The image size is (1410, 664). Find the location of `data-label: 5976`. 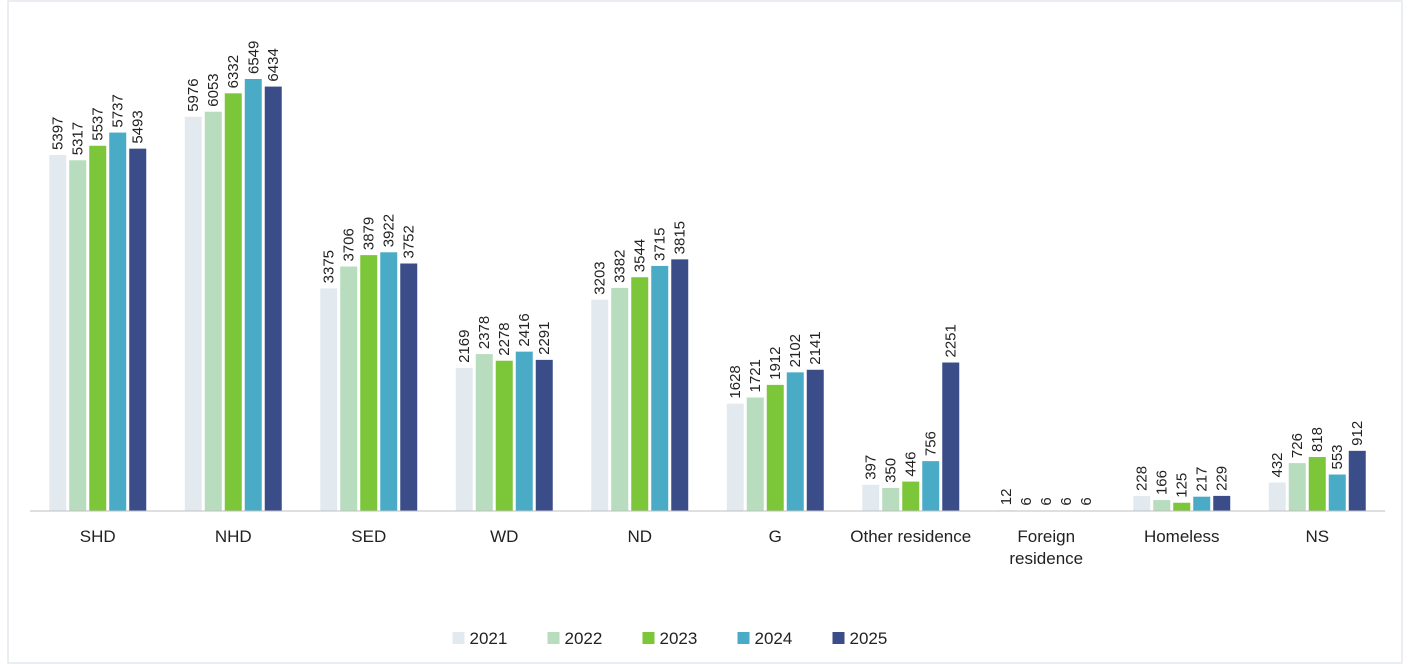

data-label: 5976 is located at coordinates (193, 94).